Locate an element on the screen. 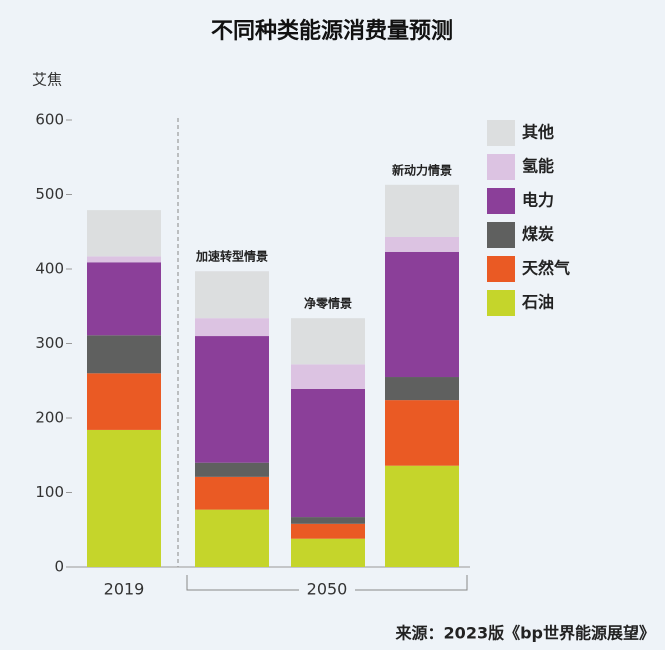  y-axis-label: 艾焦 is located at coordinates (47, 80).